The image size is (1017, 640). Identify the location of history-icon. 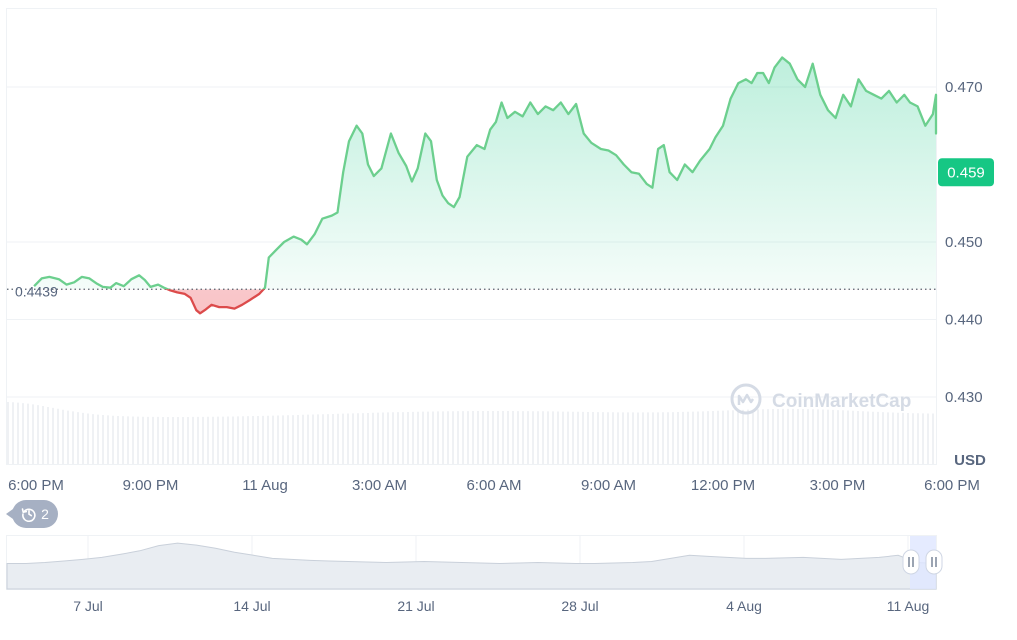
(28, 515).